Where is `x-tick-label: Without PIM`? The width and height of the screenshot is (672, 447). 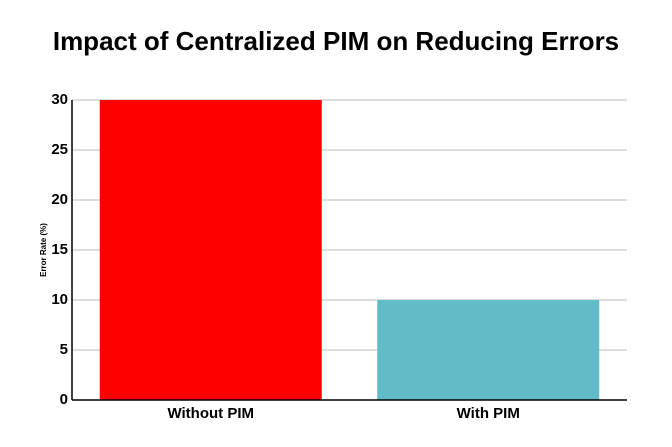
x-tick-label: Without PIM is located at coordinates (210, 413).